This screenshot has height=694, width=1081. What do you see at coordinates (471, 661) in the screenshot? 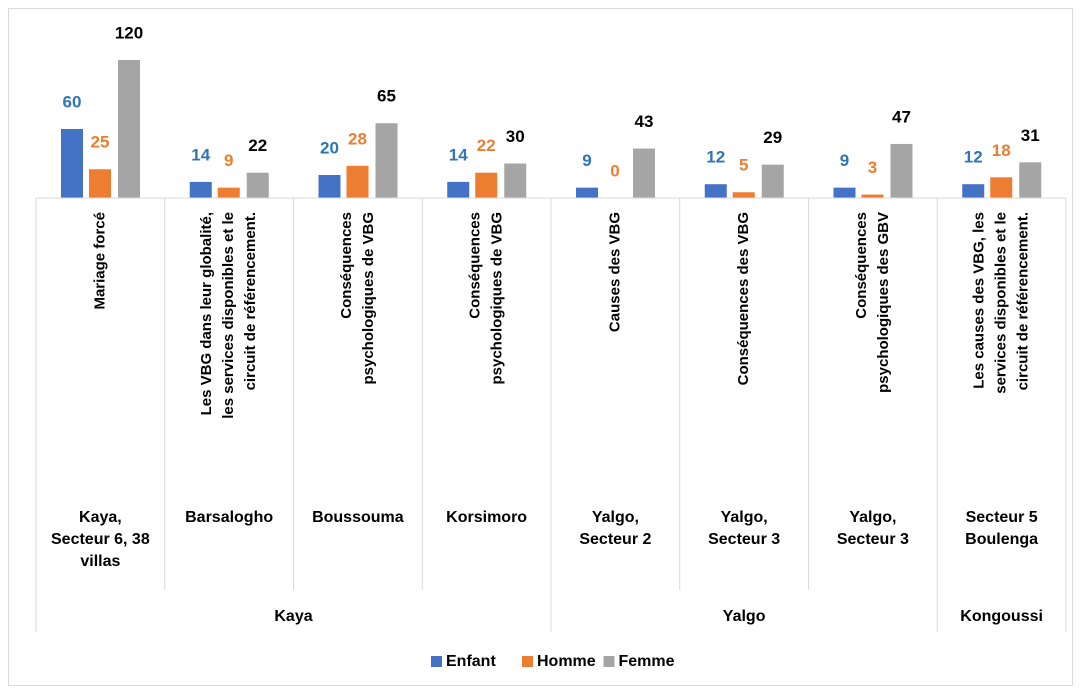
I see `legend-label: Enfant` at bounding box center [471, 661].